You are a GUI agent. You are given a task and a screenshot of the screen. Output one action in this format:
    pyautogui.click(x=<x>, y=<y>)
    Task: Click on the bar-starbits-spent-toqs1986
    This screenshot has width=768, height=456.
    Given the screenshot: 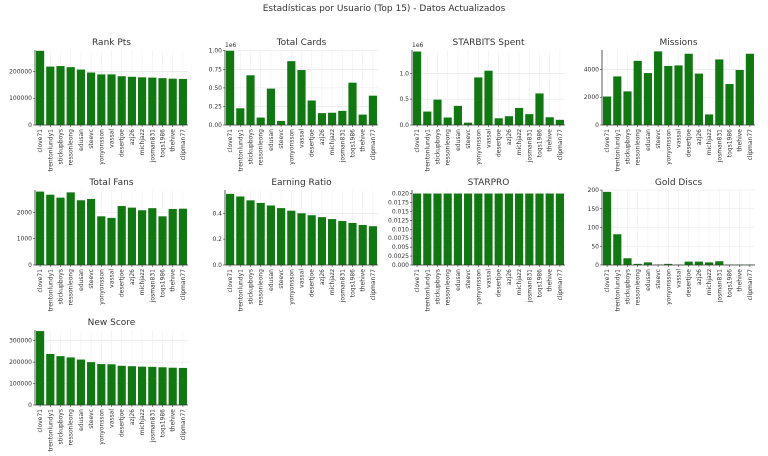 What is the action you would take?
    pyautogui.click(x=539, y=109)
    